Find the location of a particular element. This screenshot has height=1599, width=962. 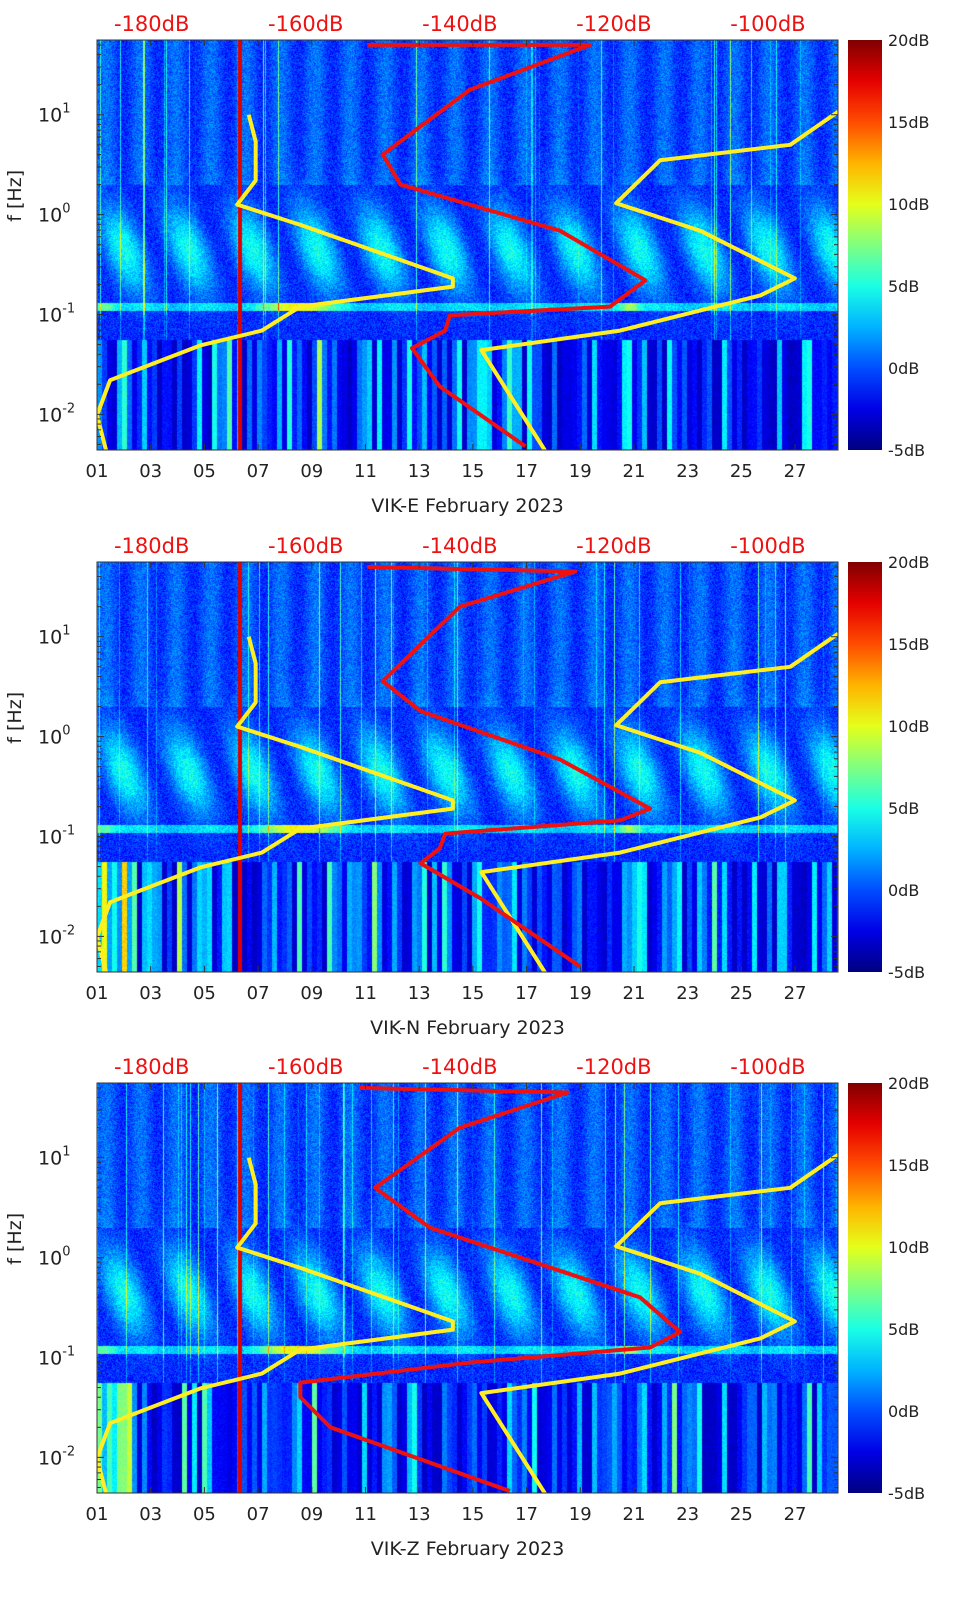

x-axis-label: VIK-E February 2023 is located at coordinates (467, 506).